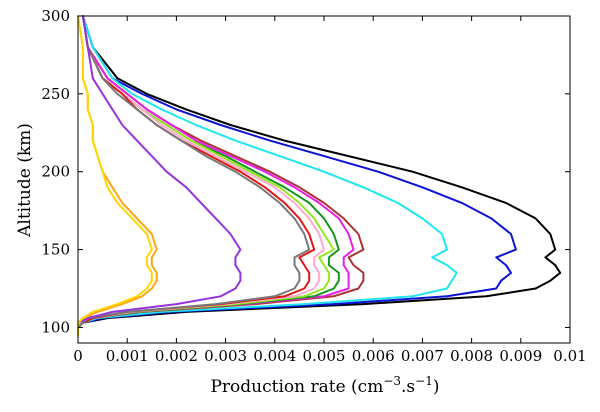  I want to click on x-tick-label: 0.008, so click(471, 356).